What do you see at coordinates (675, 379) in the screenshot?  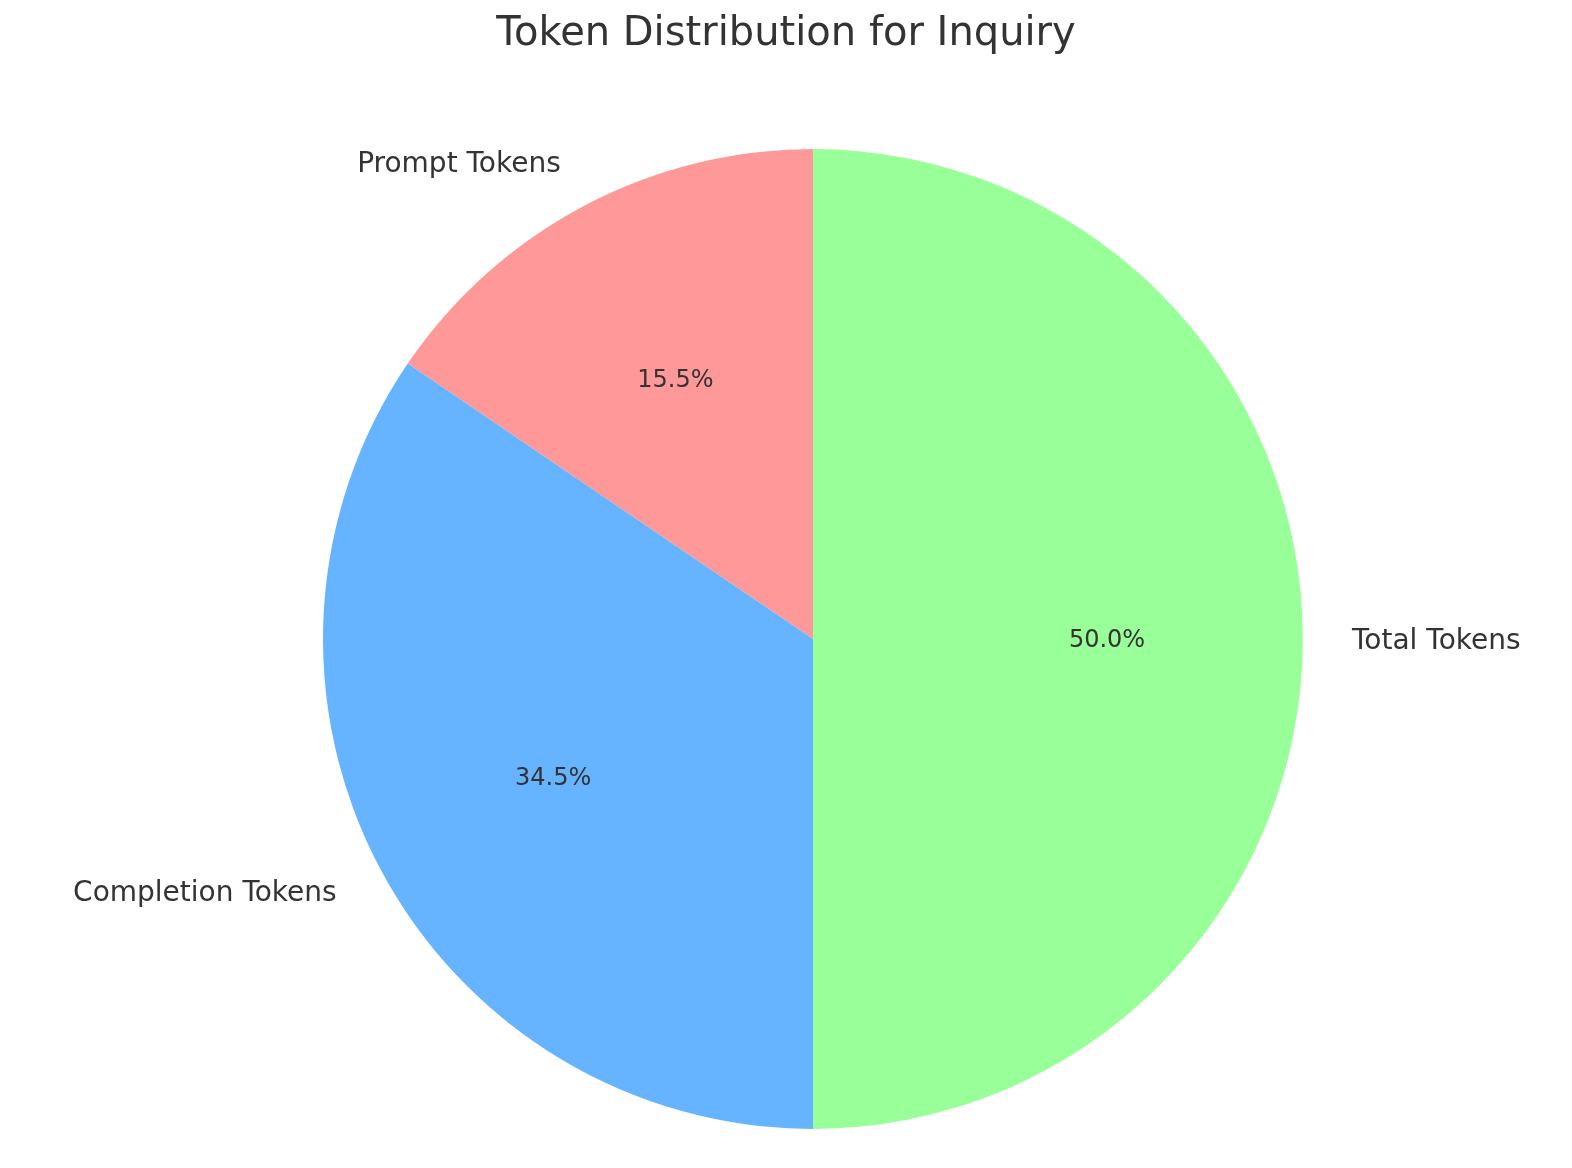 I see `data-label: 15.5%` at bounding box center [675, 379].